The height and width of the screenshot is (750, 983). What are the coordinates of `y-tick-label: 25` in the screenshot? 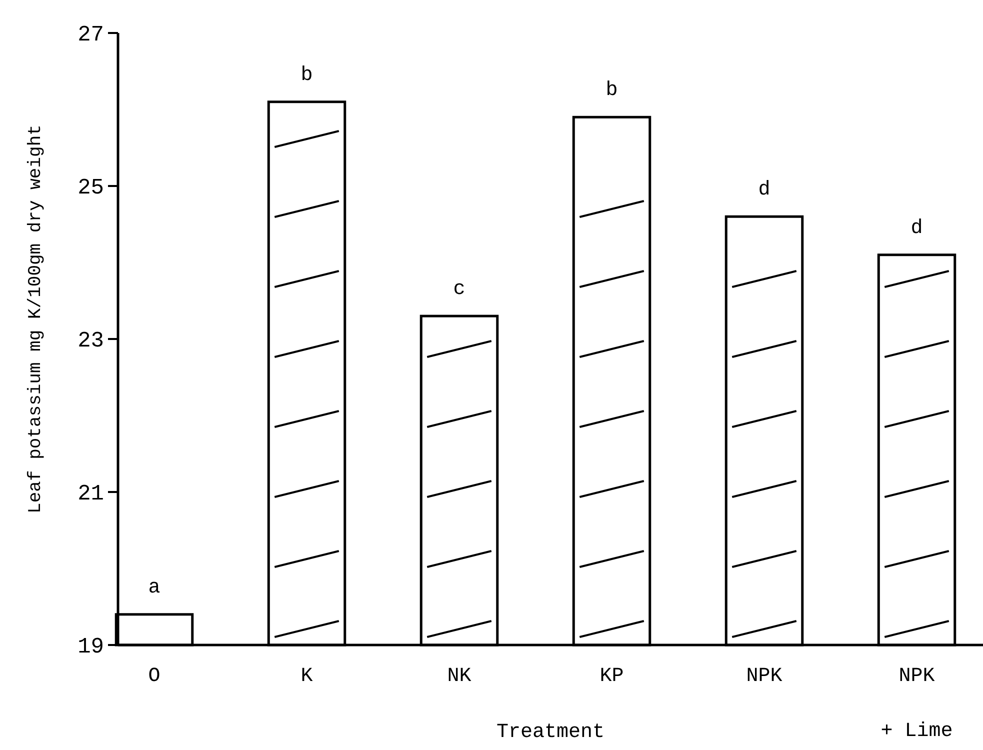 It's located at (91, 188).